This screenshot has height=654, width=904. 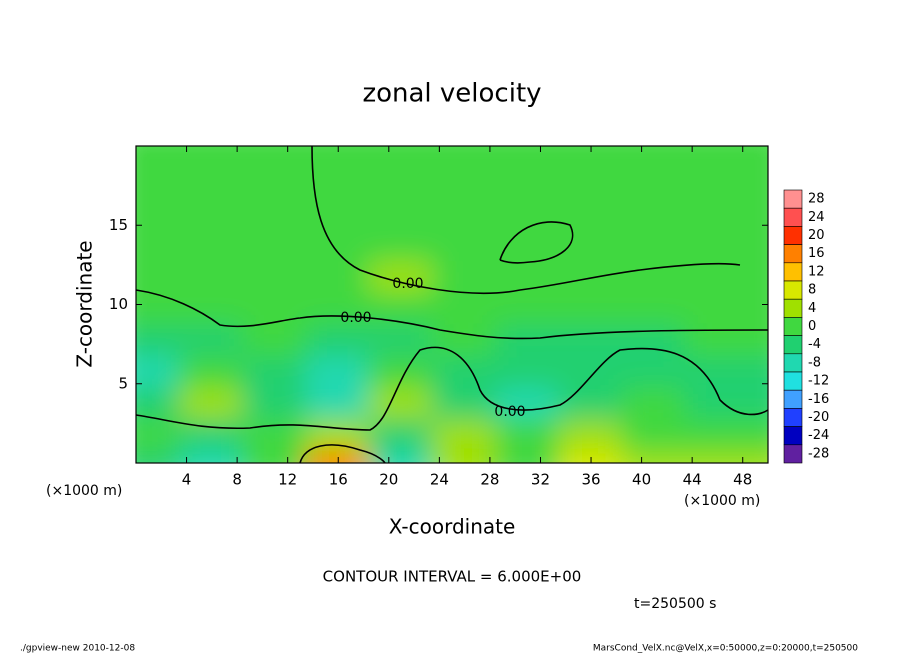 I want to click on colorbar-label: -28, so click(x=818, y=453).